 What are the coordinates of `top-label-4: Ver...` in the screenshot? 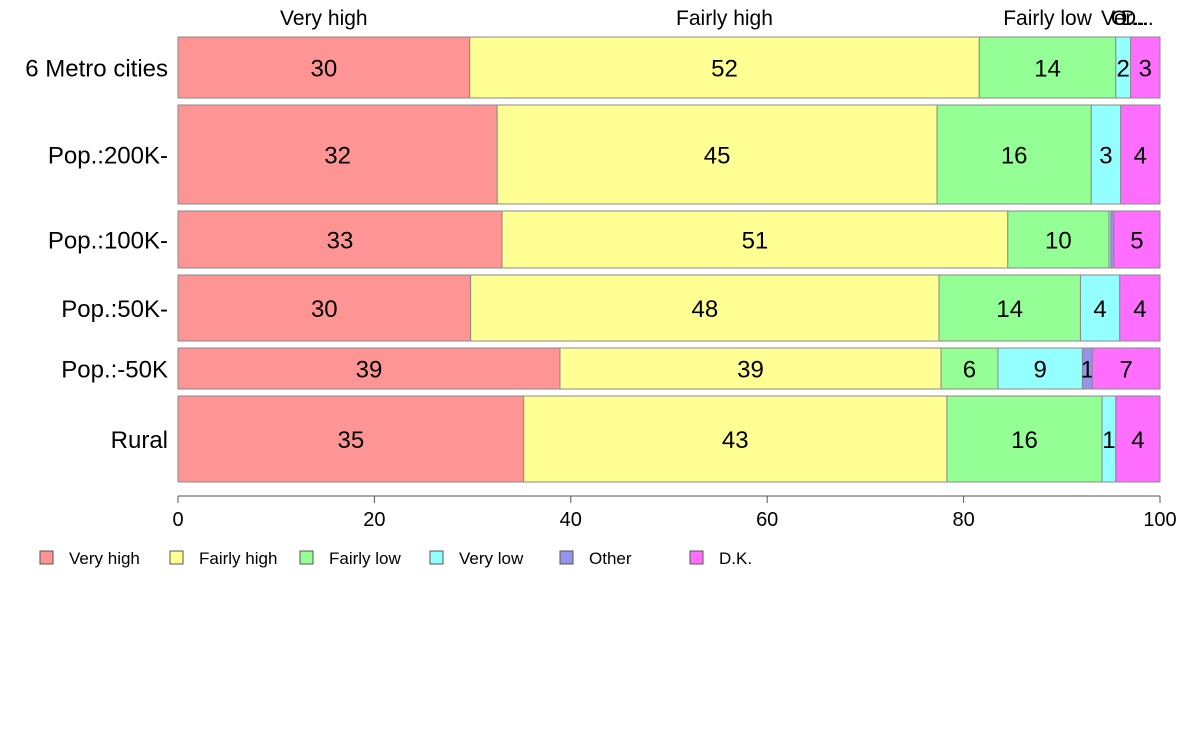 It's located at (1125, 18).